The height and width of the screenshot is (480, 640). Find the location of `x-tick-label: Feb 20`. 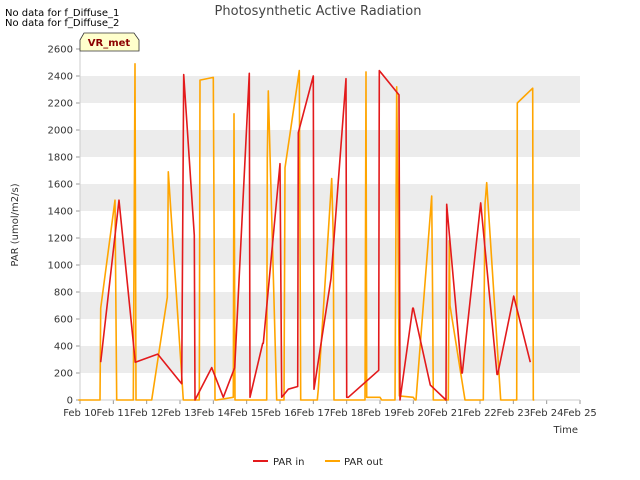

x-tick-label: Feb 20 is located at coordinates (414, 413).